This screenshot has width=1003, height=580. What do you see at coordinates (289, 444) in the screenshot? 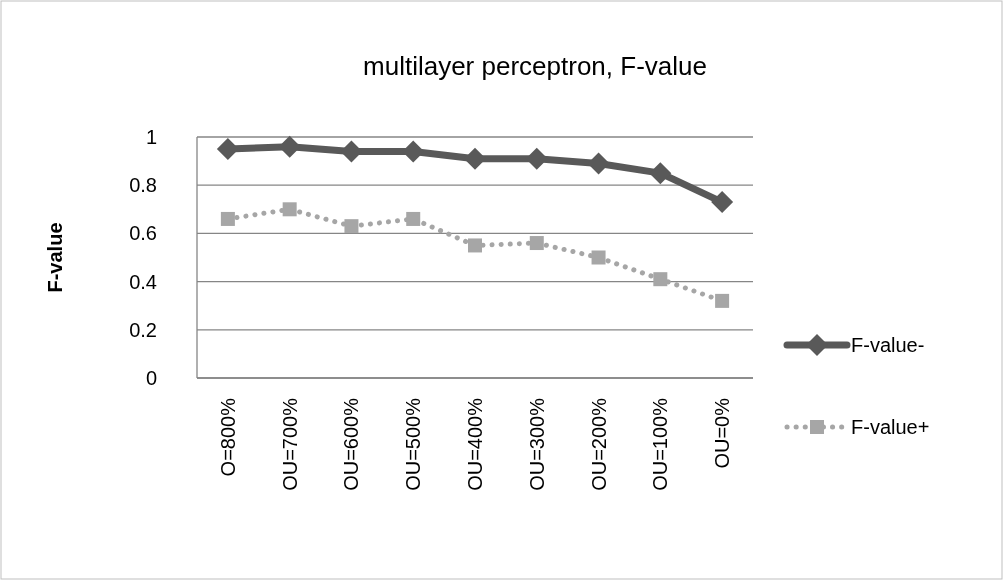
I see `x-tick-label: OU=700%` at bounding box center [289, 444].